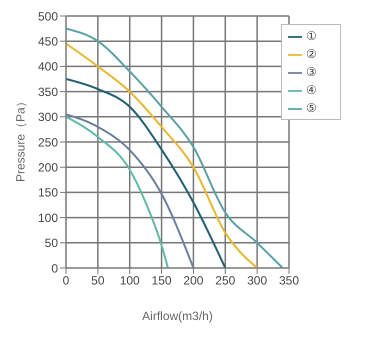 The width and height of the screenshot is (375, 339). I want to click on x-tick-label: 0, so click(66, 281).